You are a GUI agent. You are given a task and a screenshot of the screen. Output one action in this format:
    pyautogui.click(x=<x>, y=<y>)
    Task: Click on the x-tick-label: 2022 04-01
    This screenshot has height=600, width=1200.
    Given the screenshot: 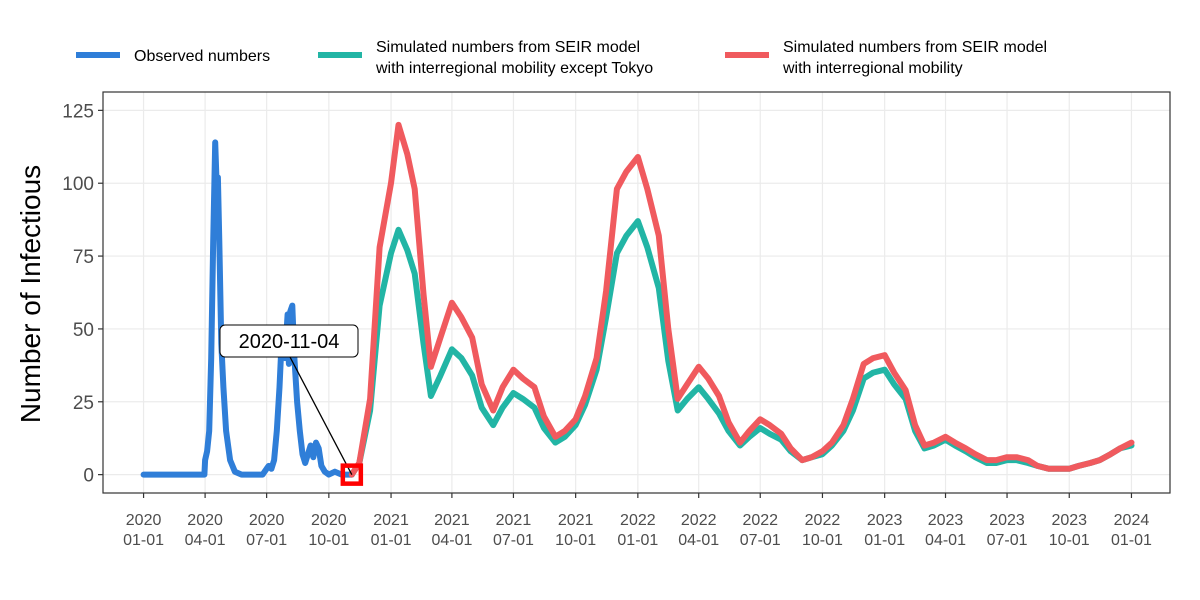 What is the action you would take?
    pyautogui.click(x=698, y=530)
    